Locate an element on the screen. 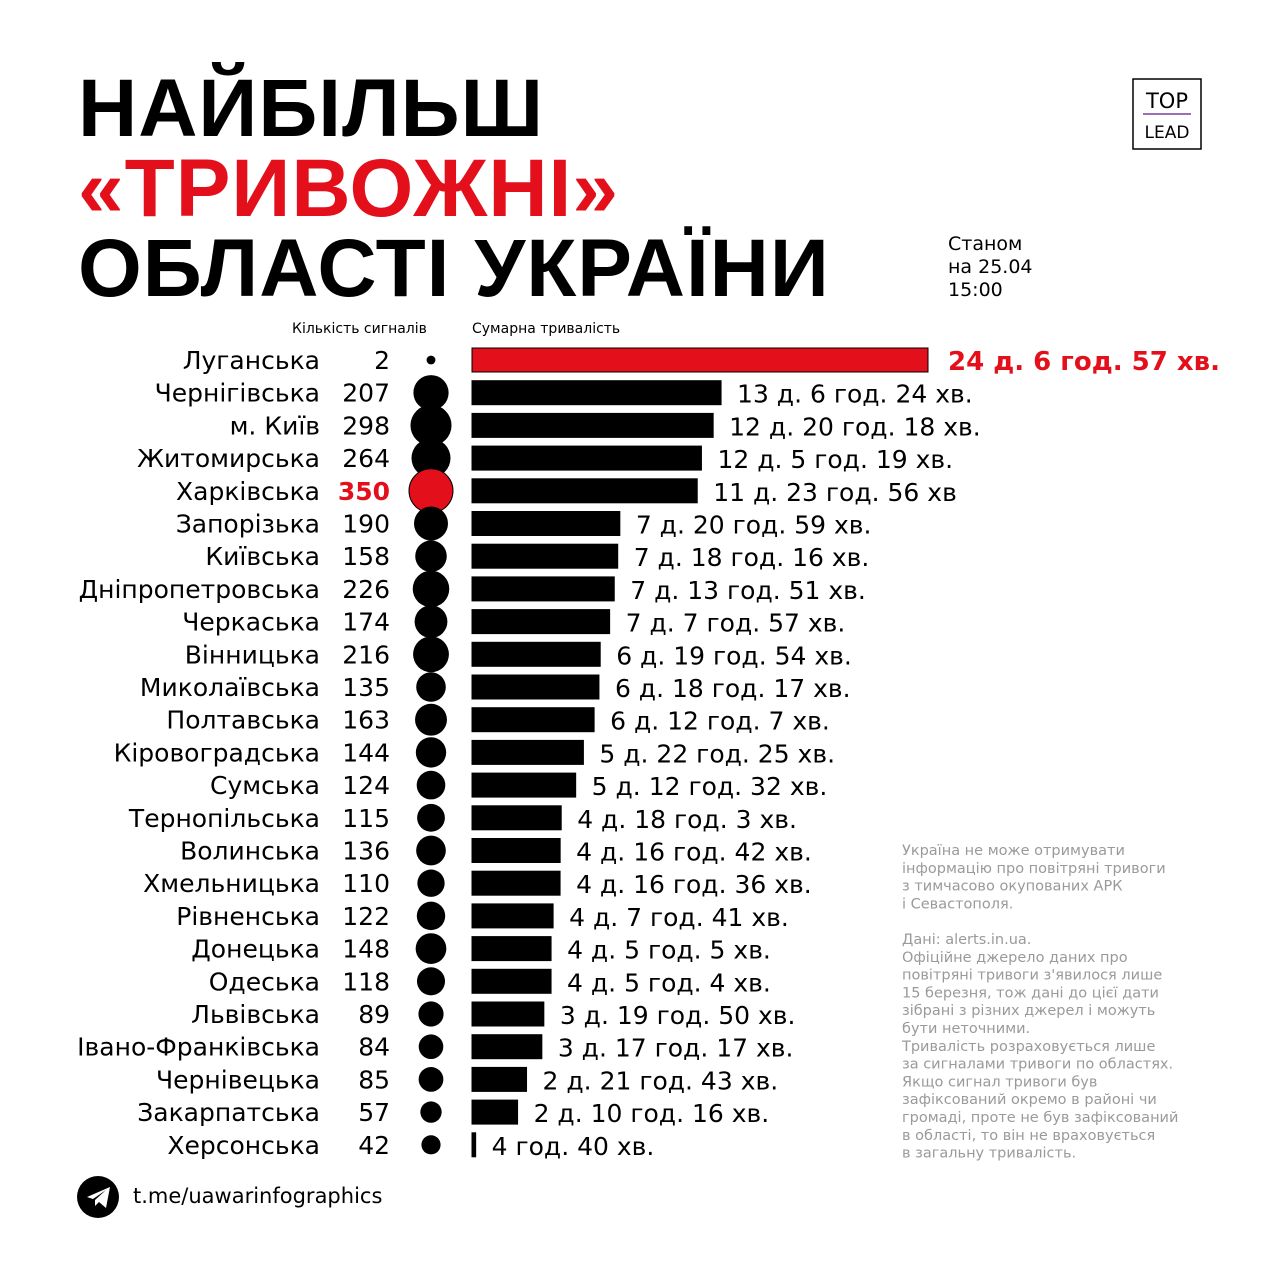 This screenshot has height=1280, width=1280. footer-link: t.me/uawarinfographics is located at coordinates (257, 1196).